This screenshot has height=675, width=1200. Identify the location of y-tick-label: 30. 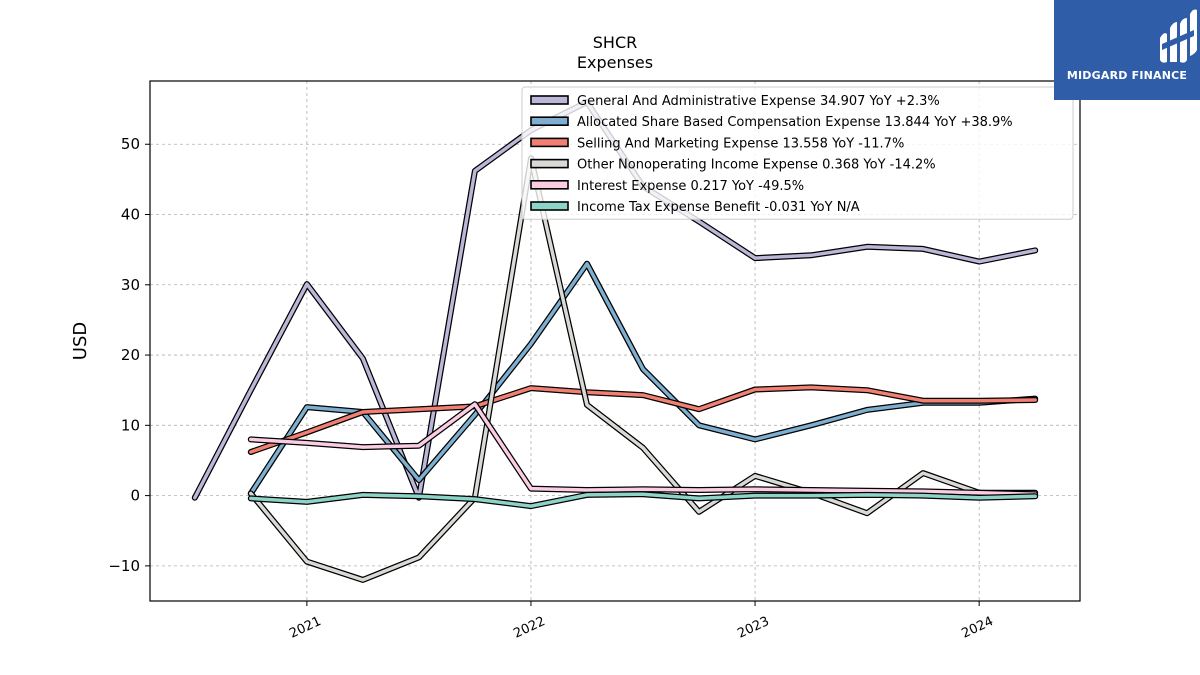
(130, 285).